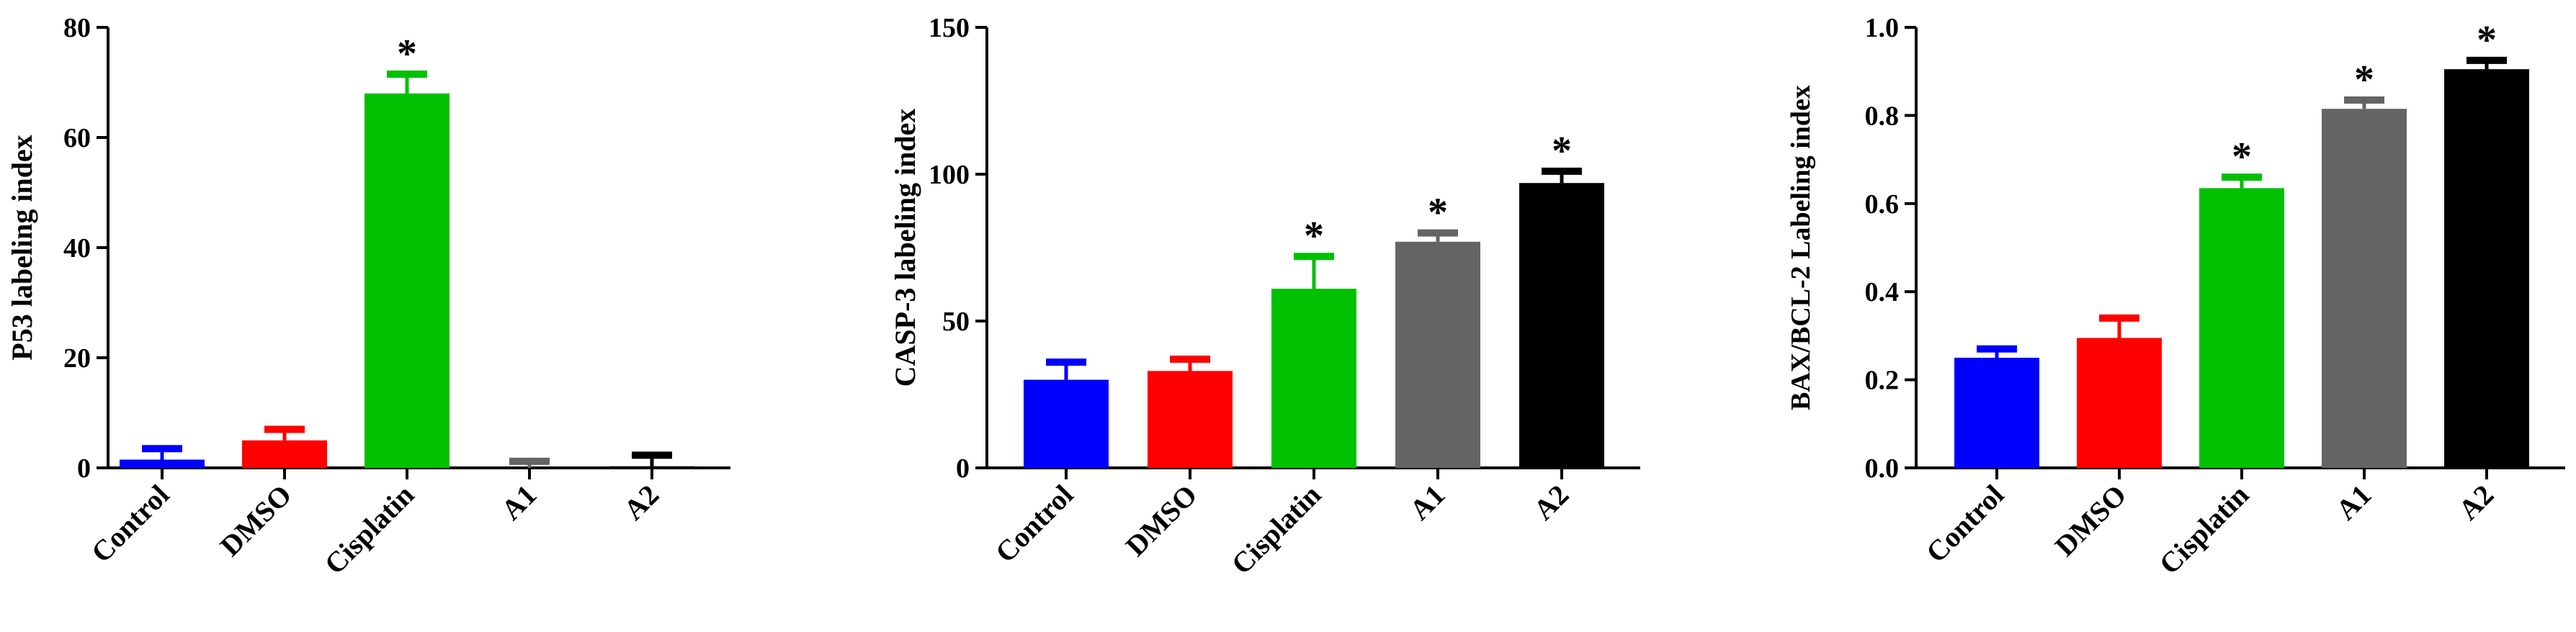 This screenshot has height=632, width=2576. I want to click on y-tick-label: 0.2, so click(1882, 381).